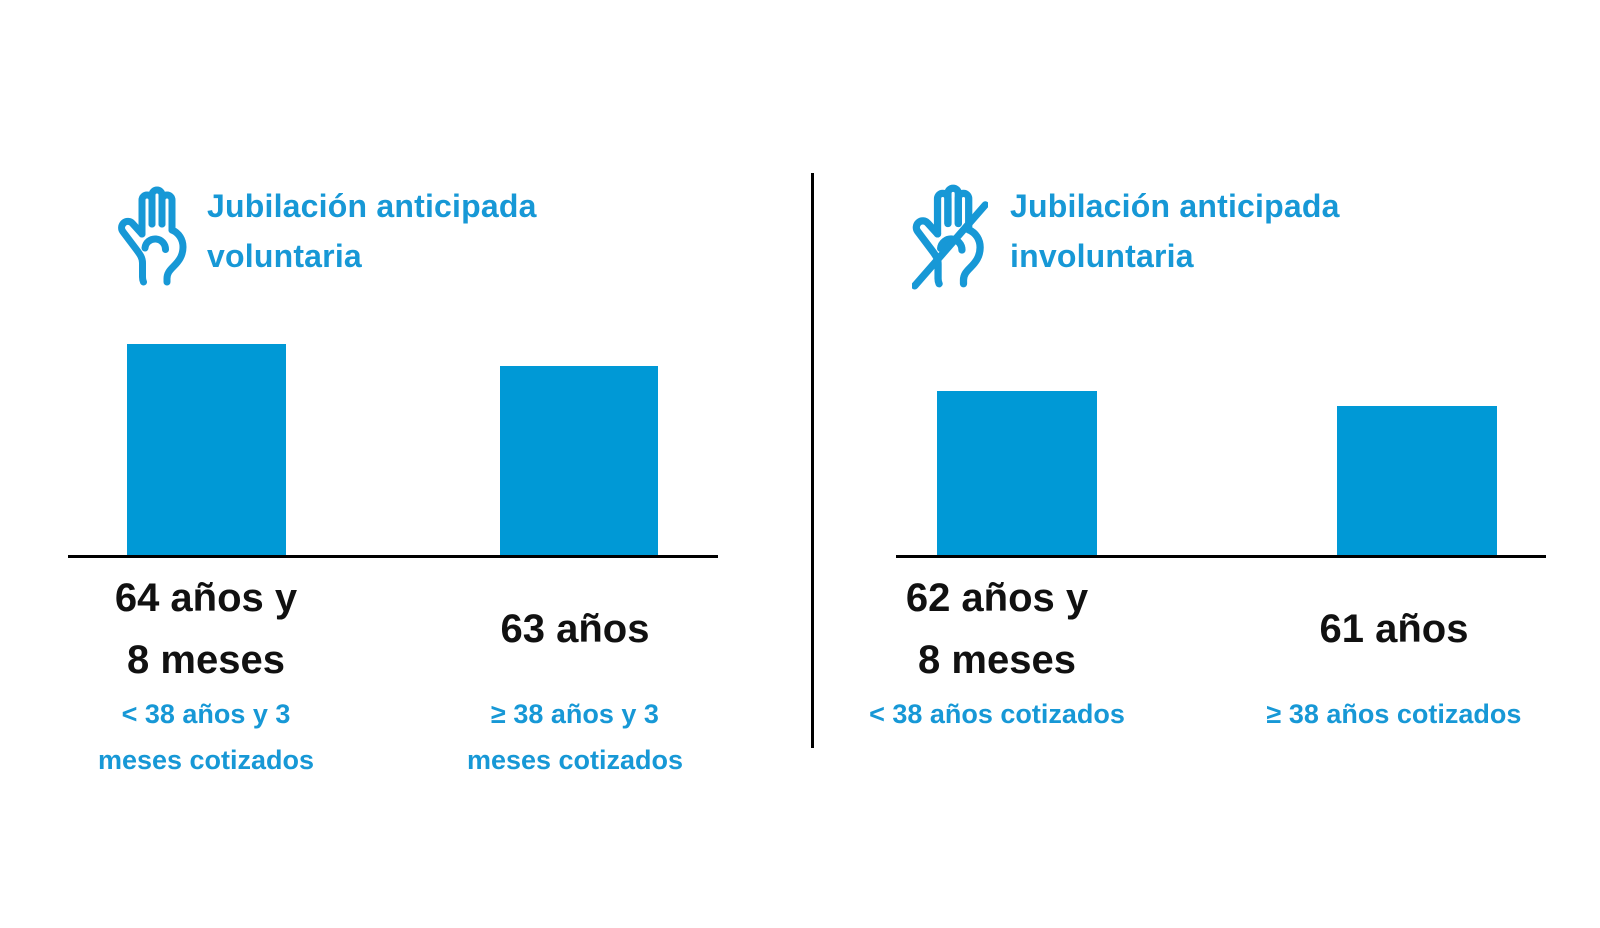 This screenshot has width=1600, height=928. What do you see at coordinates (997, 598) in the screenshot?
I see `age-line: 62 años y` at bounding box center [997, 598].